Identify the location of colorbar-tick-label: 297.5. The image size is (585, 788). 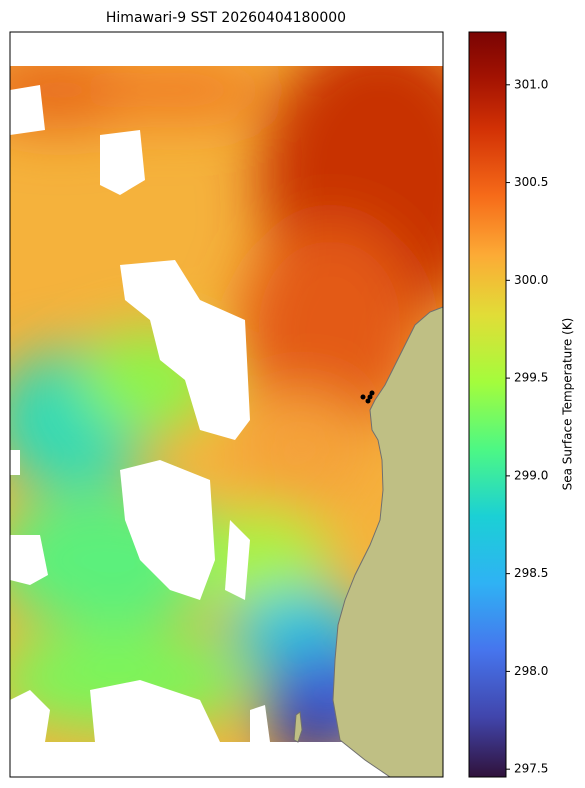
(531, 769).